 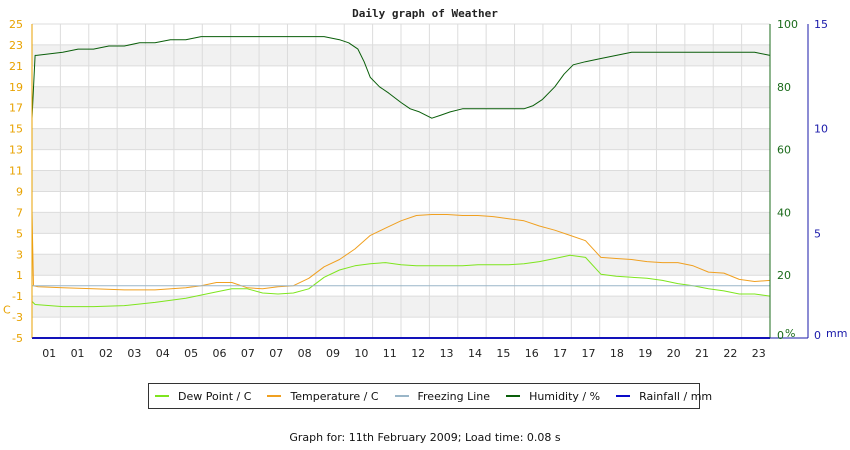 What do you see at coordinates (425, 13) in the screenshot?
I see `chart-title: Daily graph of Weather` at bounding box center [425, 13].